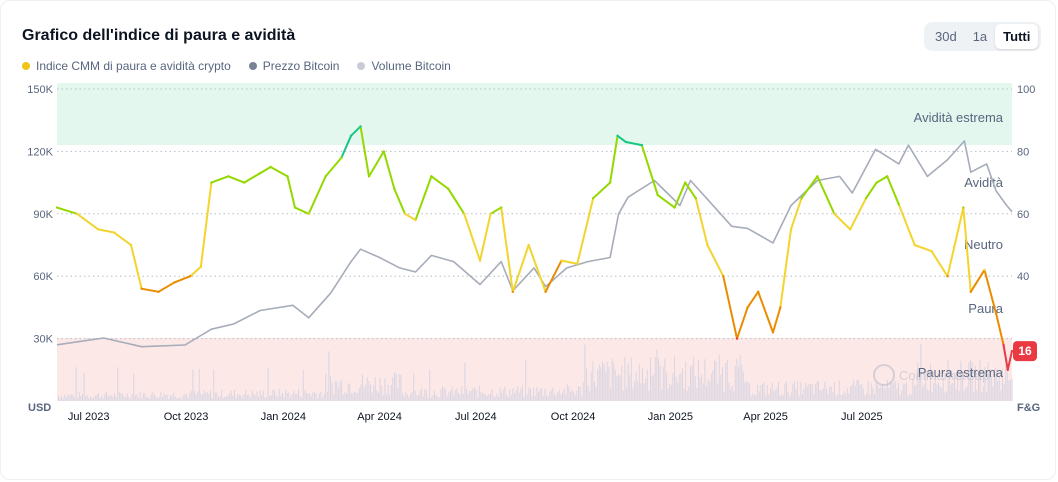  I want to click on legend-item-fear-greed: Indice CMM di paura e avidità crypto, so click(126, 66).